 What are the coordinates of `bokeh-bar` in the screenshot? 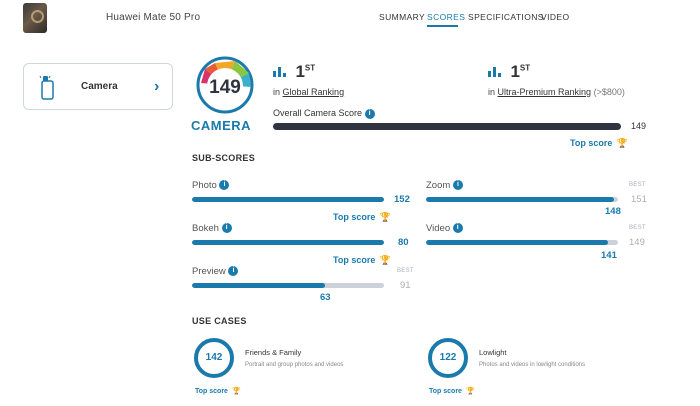 It's located at (288, 242).